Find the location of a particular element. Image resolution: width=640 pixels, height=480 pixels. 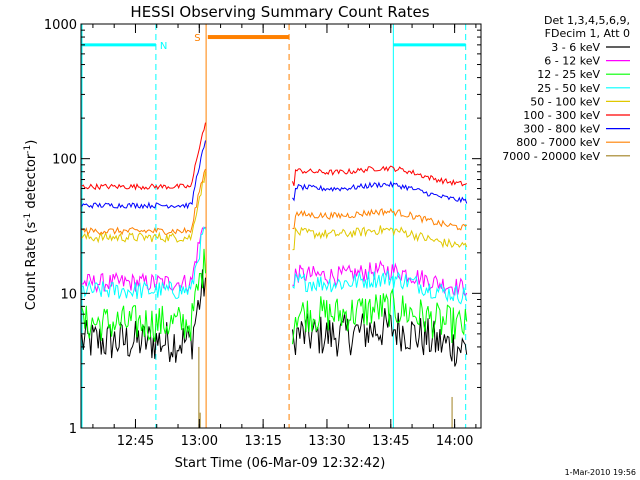

series-2-pre is located at coordinates (143, 260).